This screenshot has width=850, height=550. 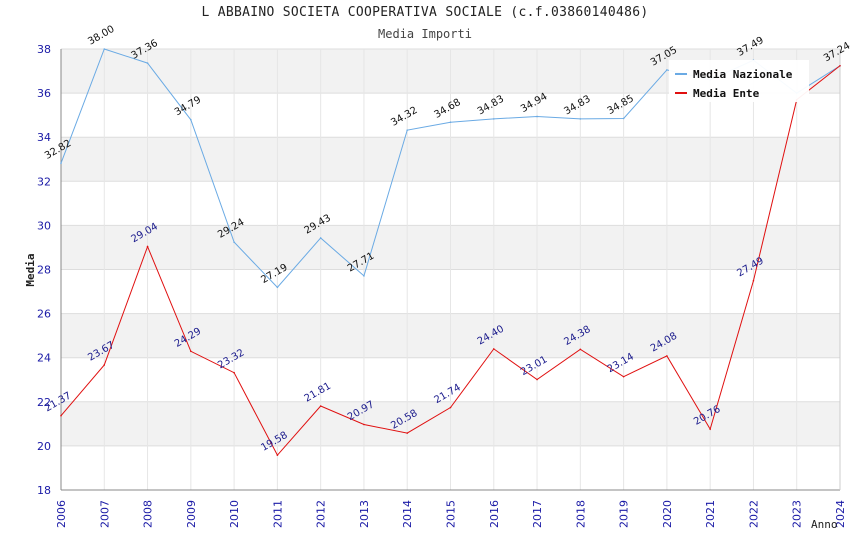 What do you see at coordinates (44, 137) in the screenshot?
I see `y-tick-label: 34` at bounding box center [44, 137].